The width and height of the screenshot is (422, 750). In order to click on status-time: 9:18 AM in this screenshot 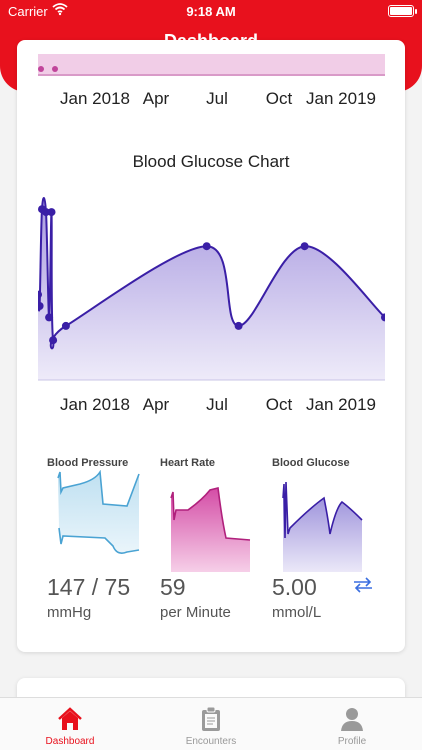, I will do `click(211, 11)`.